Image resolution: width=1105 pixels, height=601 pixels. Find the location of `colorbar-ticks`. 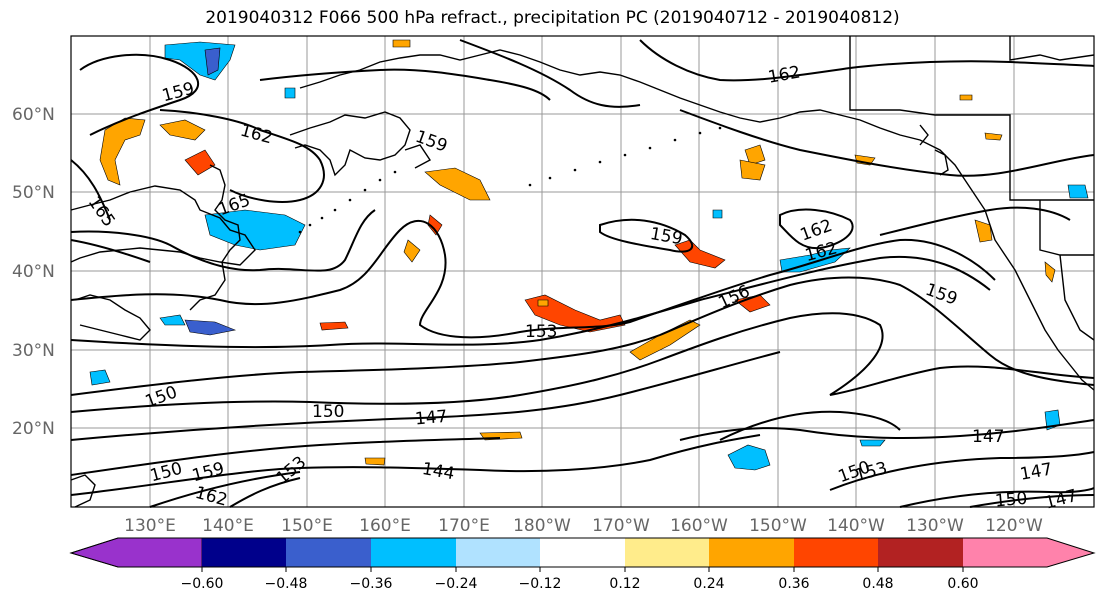

colorbar-ticks is located at coordinates (582, 569).